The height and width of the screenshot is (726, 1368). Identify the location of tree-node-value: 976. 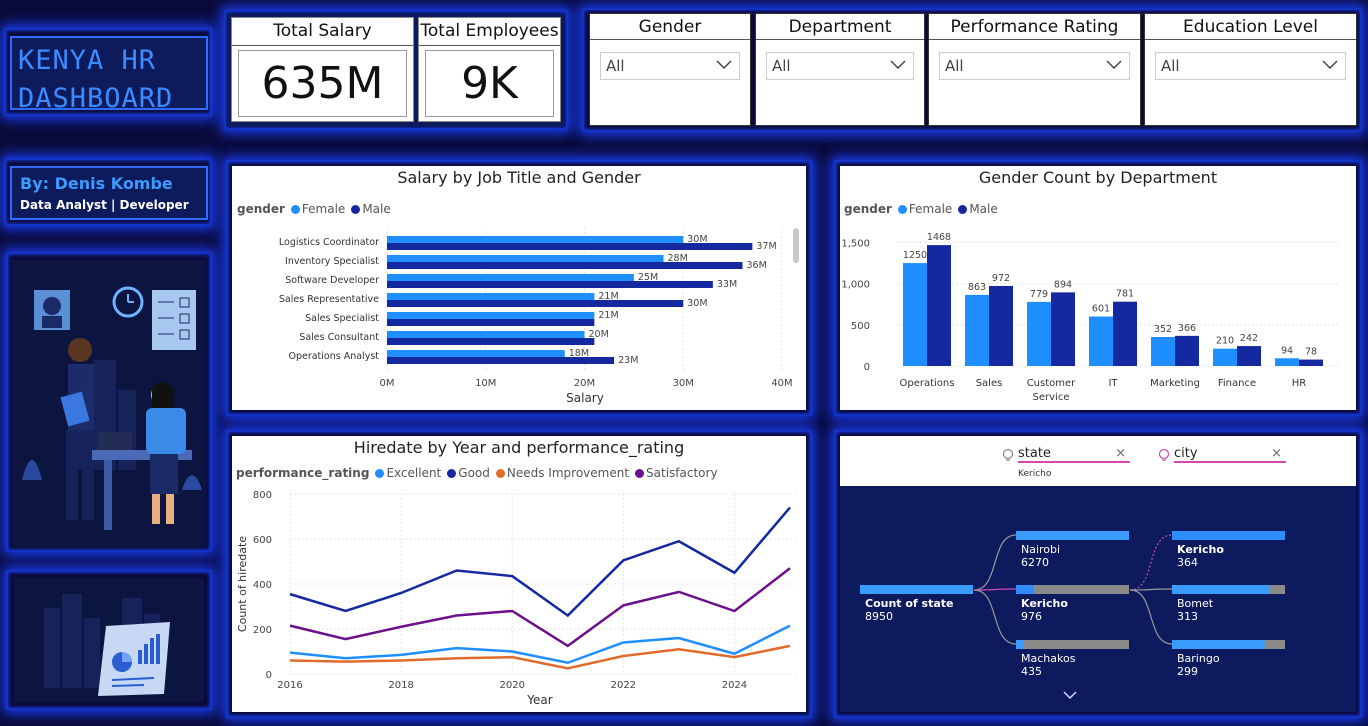
(1031, 616).